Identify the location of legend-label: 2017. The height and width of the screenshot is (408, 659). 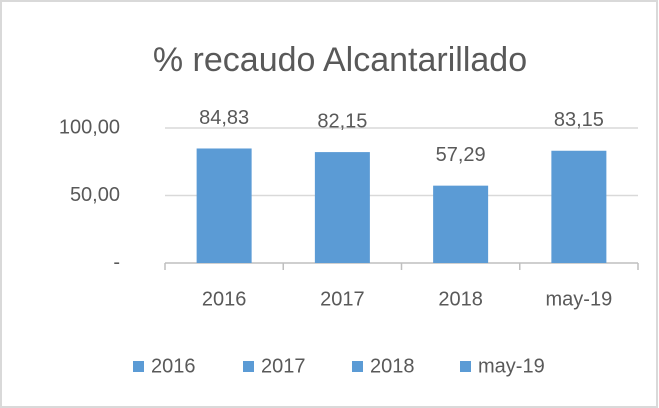
(283, 366).